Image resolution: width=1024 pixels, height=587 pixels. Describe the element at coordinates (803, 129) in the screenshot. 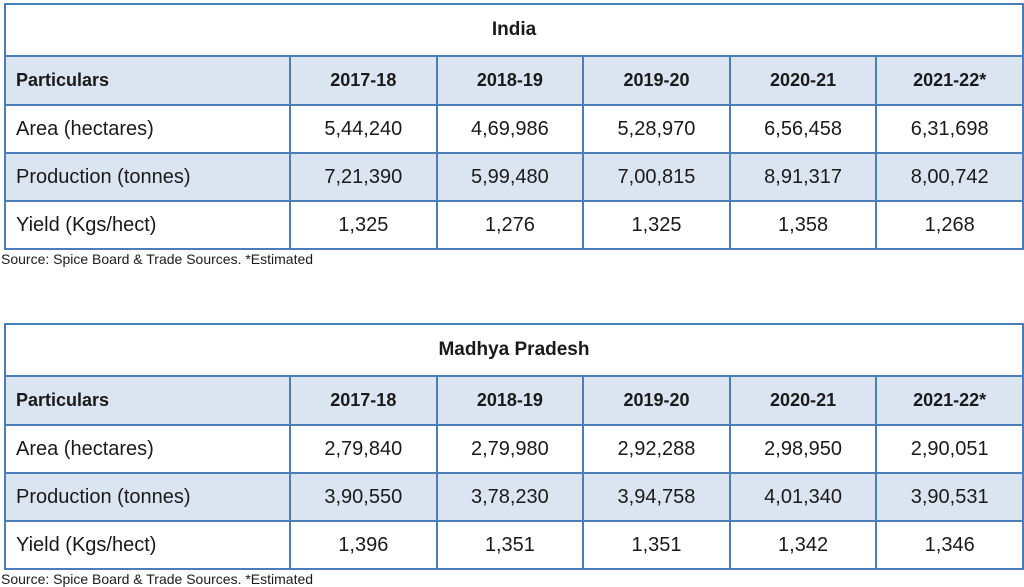

I see `table-cell: 6,56,458` at that location.